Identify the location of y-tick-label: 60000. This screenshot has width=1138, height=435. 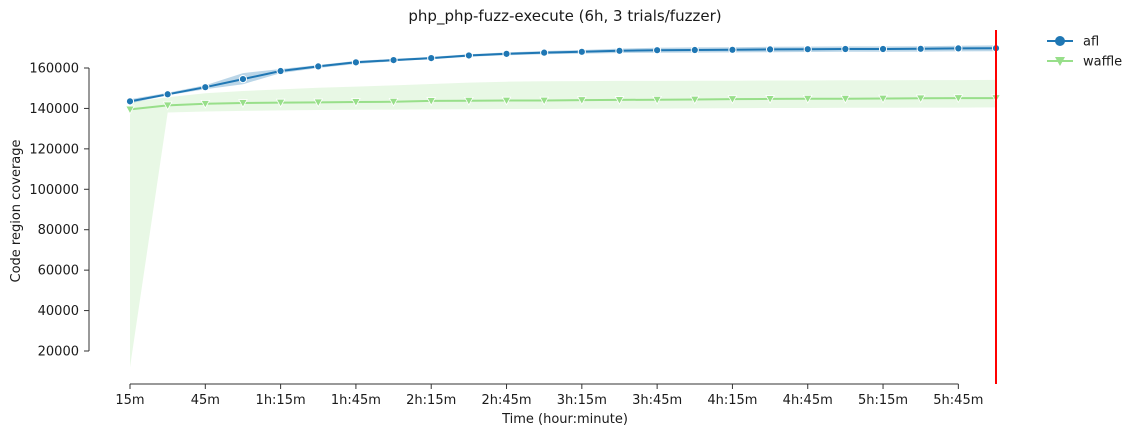
(58, 271).